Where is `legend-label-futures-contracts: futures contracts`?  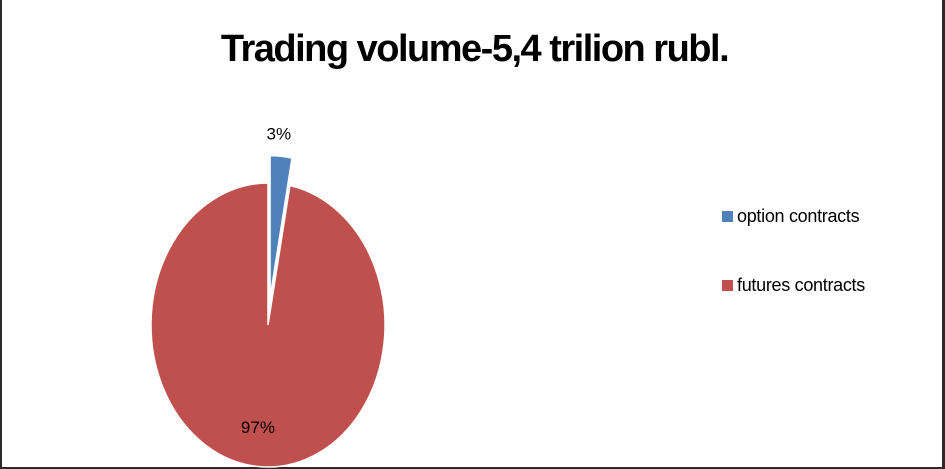
legend-label-futures-contracts: futures contracts is located at coordinates (801, 285).